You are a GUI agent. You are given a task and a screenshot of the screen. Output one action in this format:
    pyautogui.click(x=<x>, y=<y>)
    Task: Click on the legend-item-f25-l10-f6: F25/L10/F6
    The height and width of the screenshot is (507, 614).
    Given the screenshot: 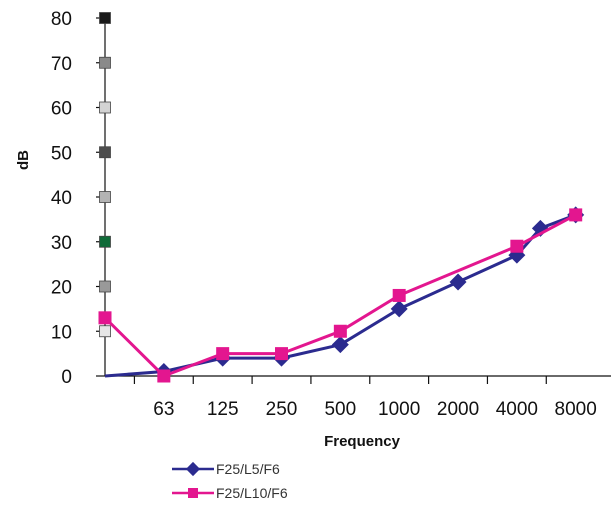 What is the action you would take?
    pyautogui.click(x=230, y=493)
    